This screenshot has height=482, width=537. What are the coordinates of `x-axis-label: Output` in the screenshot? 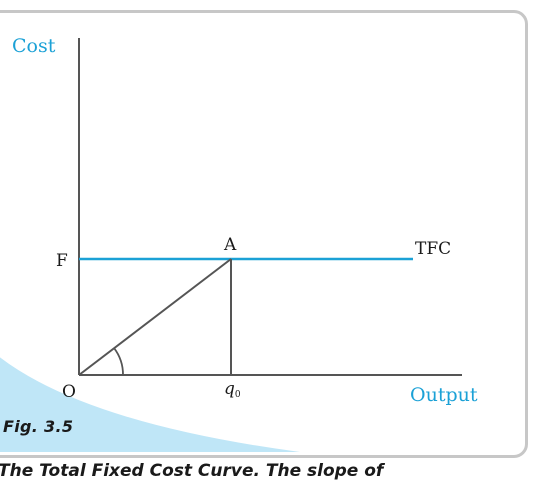 It's located at (444, 395).